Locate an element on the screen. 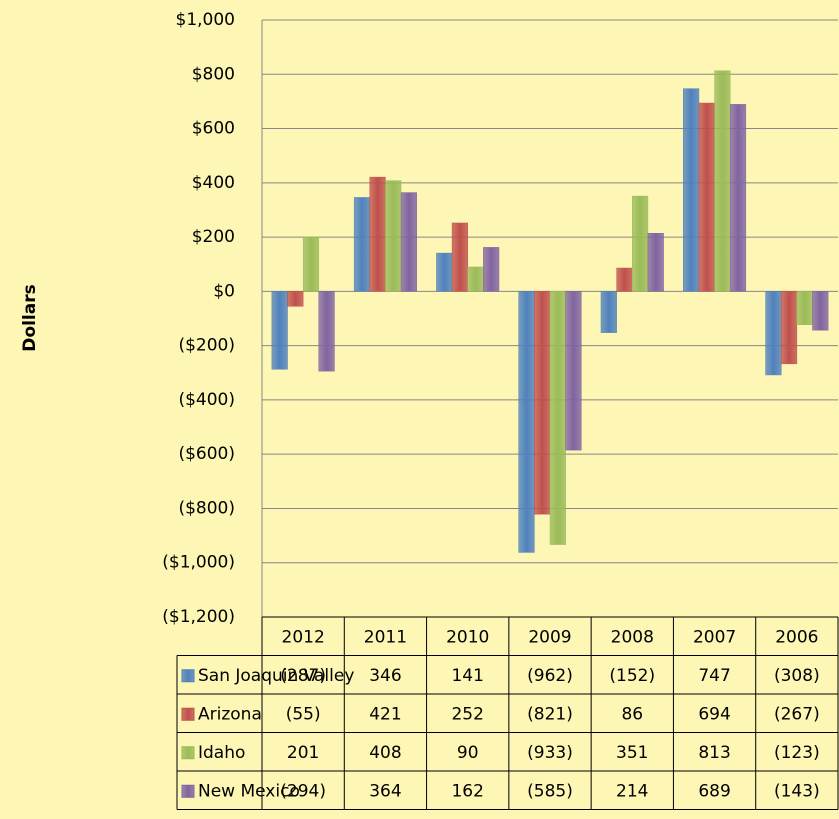  table-value: 86 is located at coordinates (632, 714).